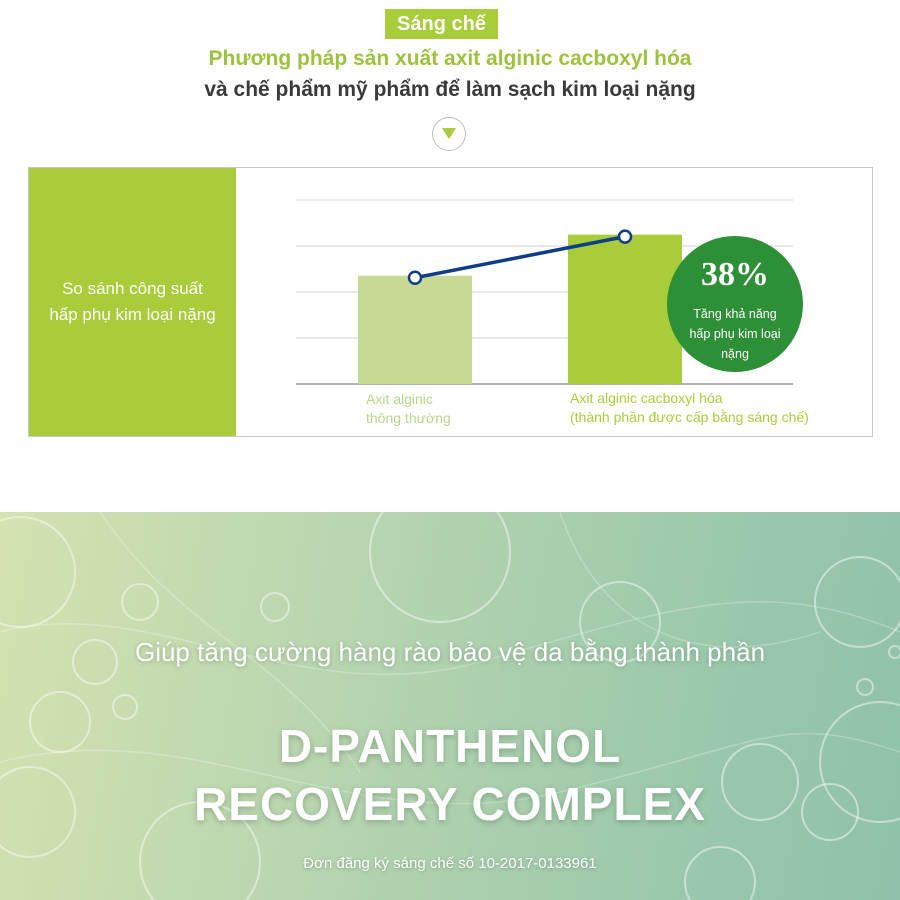 The width and height of the screenshot is (900, 900). What do you see at coordinates (735, 334) in the screenshot?
I see `callout-text: Tăng khả năng hấp phụ kim loại nặng` at bounding box center [735, 334].